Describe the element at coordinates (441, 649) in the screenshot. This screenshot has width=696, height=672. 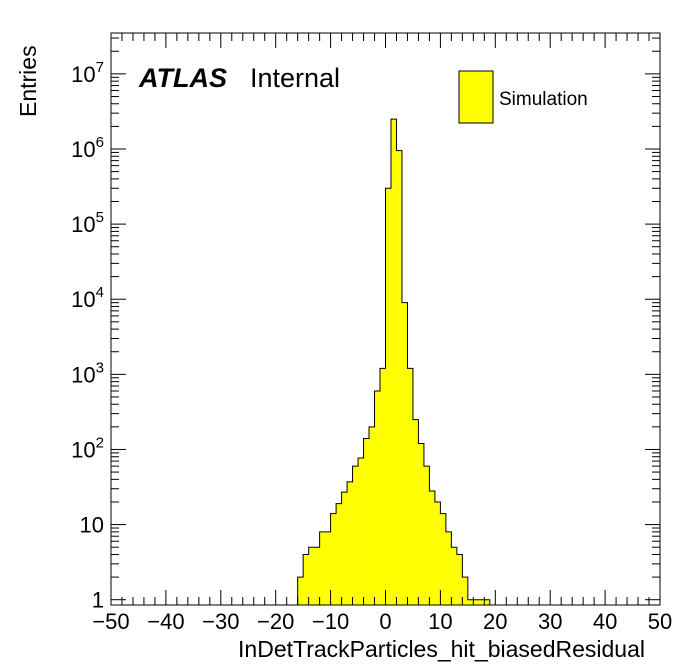
I see `x-axis-title: InDetTrackParticles_hit_biasedResidual` at that location.